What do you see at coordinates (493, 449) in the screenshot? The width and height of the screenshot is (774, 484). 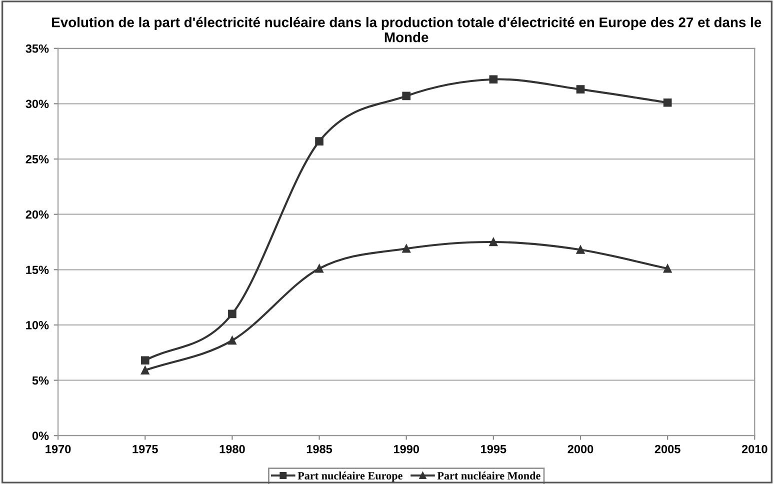 I see `x-tick-label: 1995` at bounding box center [493, 449].